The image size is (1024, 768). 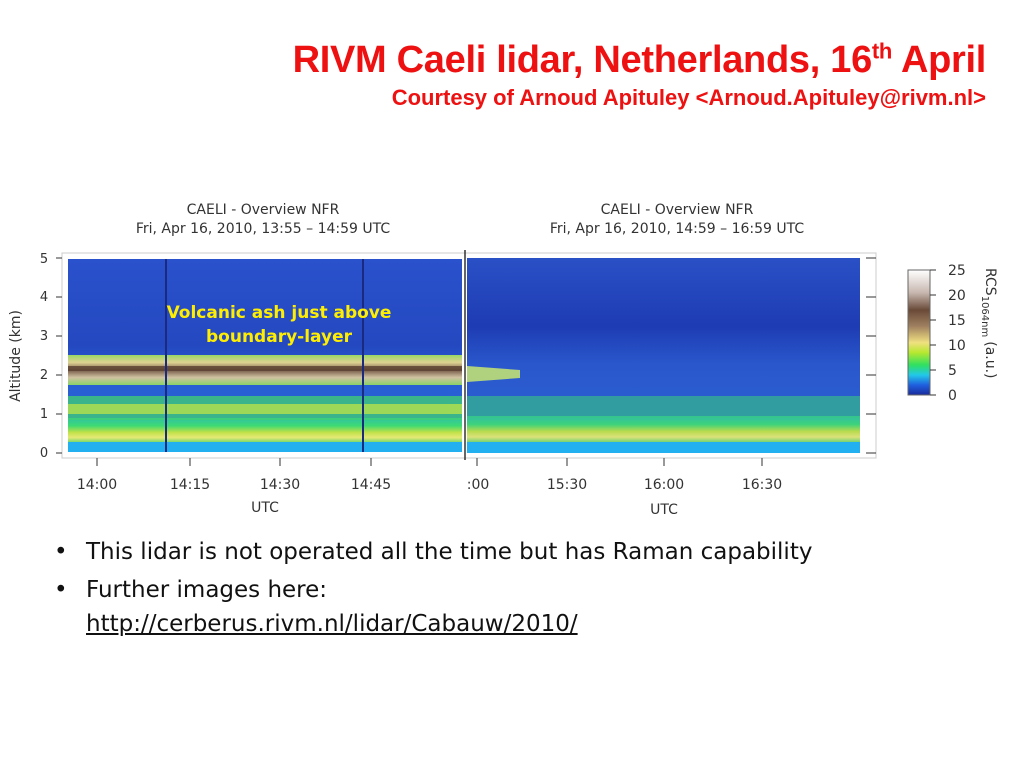 I want to click on title-superscript: th, so click(x=882, y=51).